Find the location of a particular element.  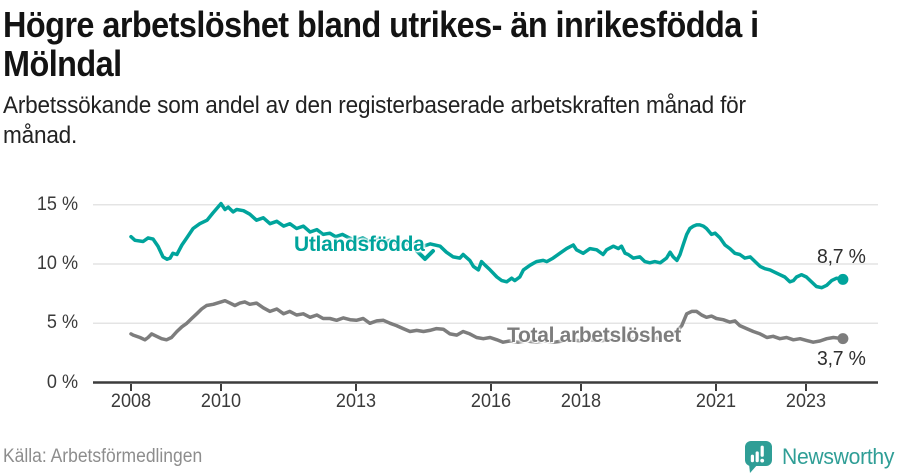

source-attribution: Källa: Arbetsförmedlingen is located at coordinates (103, 456).